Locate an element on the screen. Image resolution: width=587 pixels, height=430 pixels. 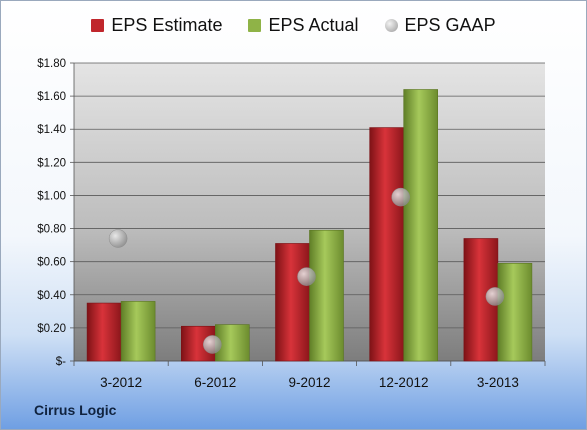
y-tick-label: $1.60 is located at coordinates (51, 97).